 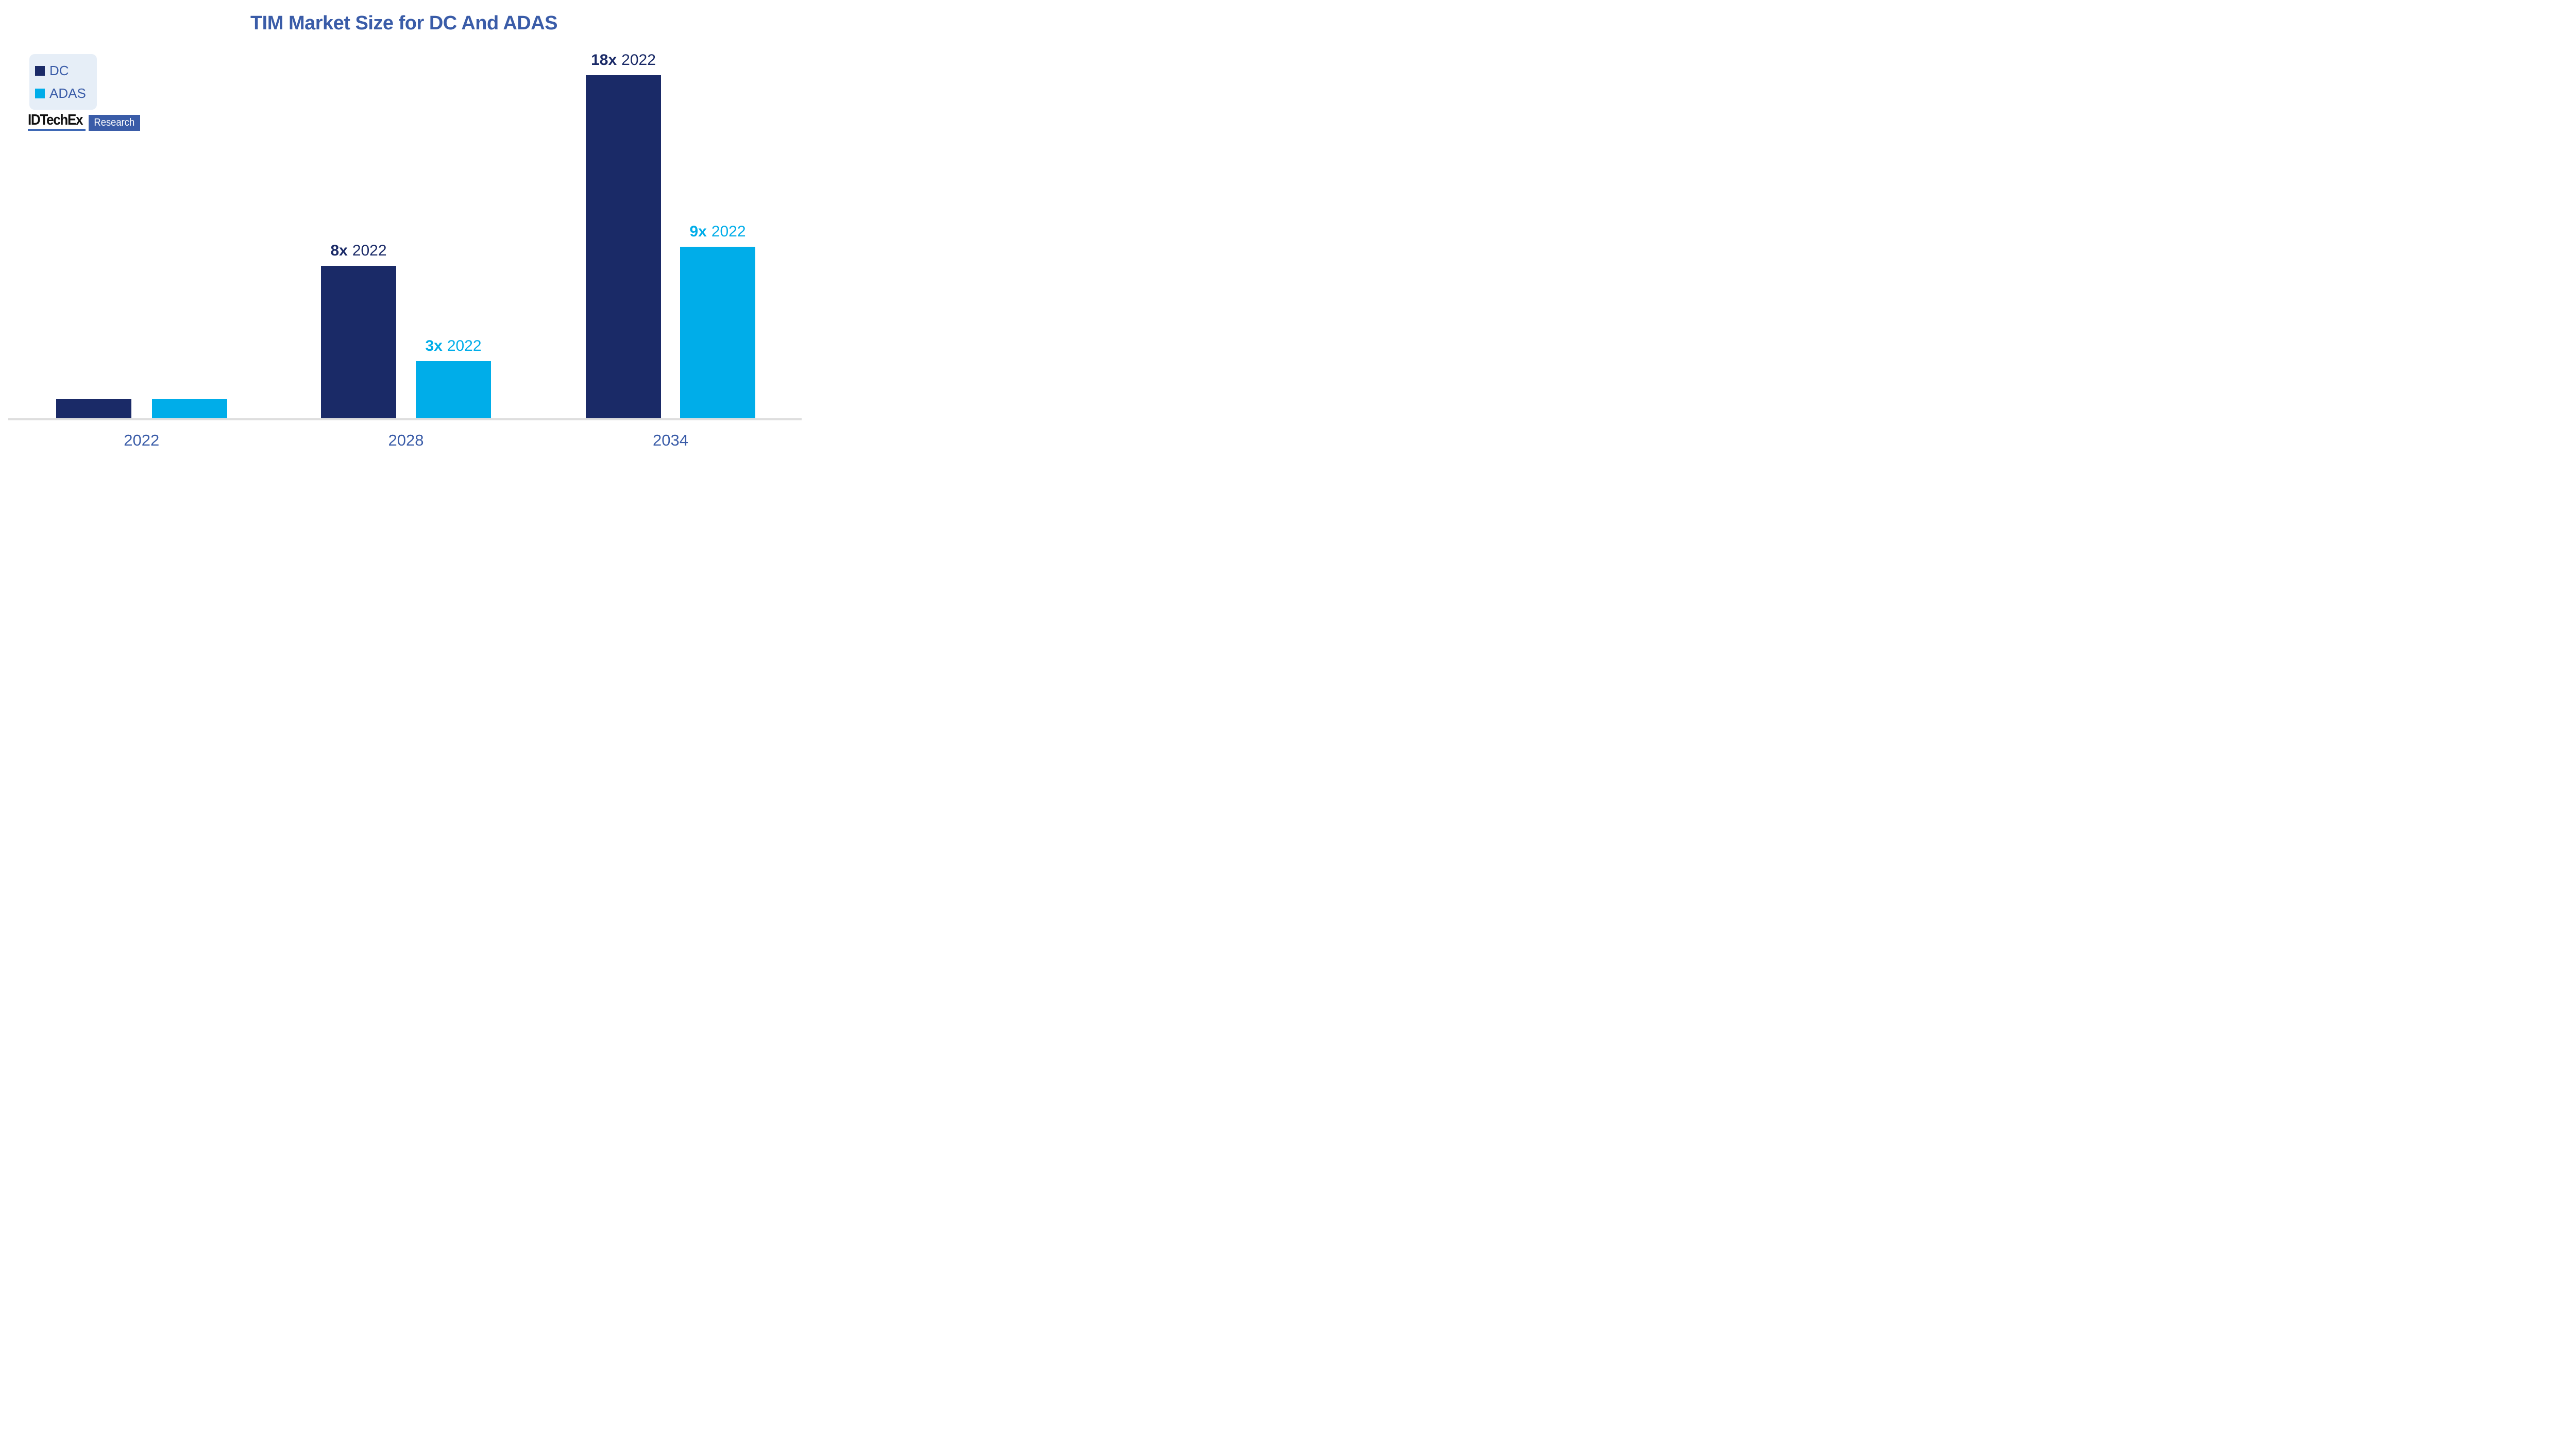 I want to click on bar-dc-2034, so click(x=623, y=247).